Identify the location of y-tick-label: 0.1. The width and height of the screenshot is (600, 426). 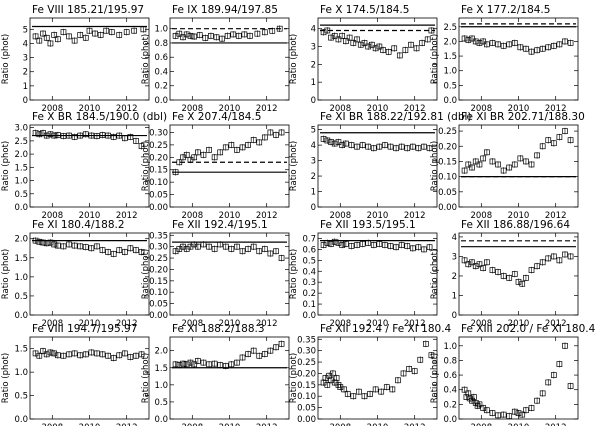
(309, 305).